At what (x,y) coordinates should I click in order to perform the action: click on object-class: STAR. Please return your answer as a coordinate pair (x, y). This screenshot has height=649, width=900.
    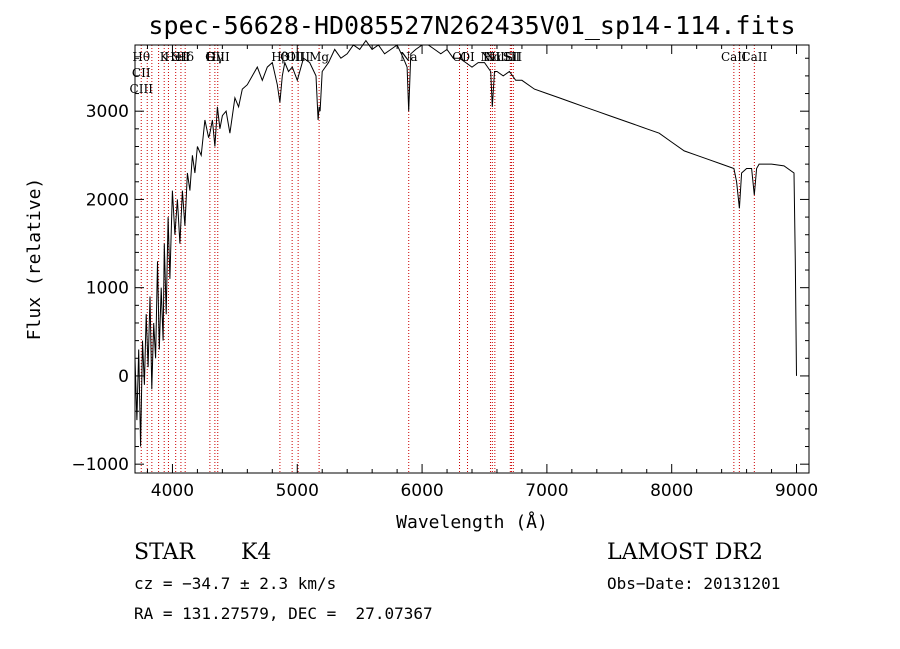
    Looking at the image, I should click on (164, 552).